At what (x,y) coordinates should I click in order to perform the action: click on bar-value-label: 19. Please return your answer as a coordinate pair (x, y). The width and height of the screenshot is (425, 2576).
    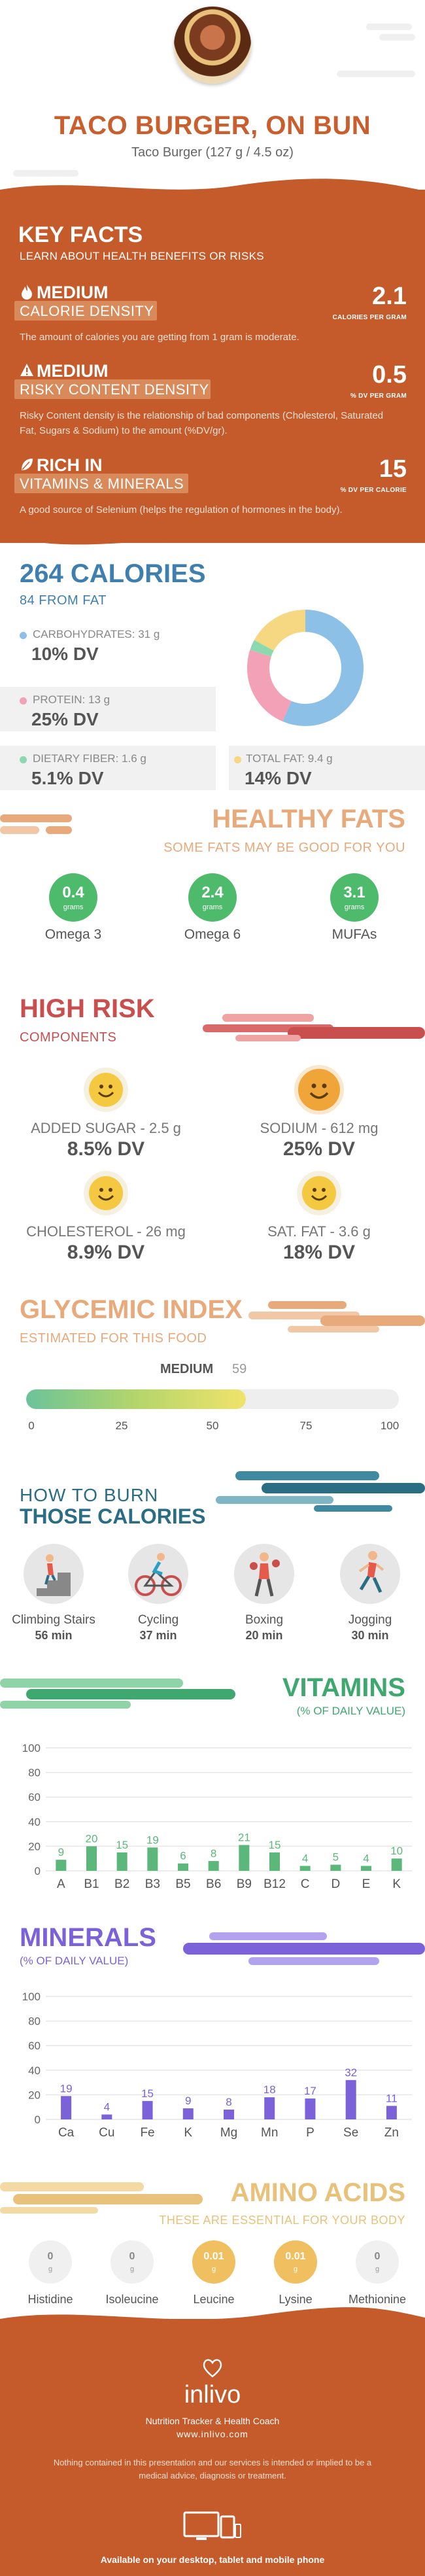
    Looking at the image, I should click on (152, 1840).